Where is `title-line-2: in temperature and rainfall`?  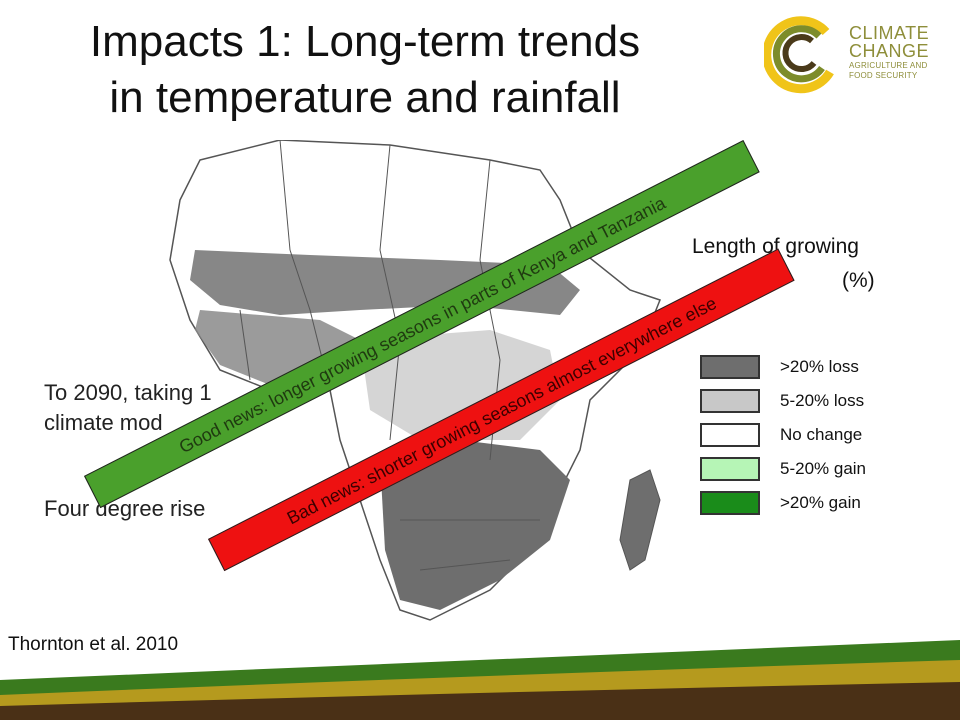 title-line-2: in temperature and rainfall is located at coordinates (365, 97).